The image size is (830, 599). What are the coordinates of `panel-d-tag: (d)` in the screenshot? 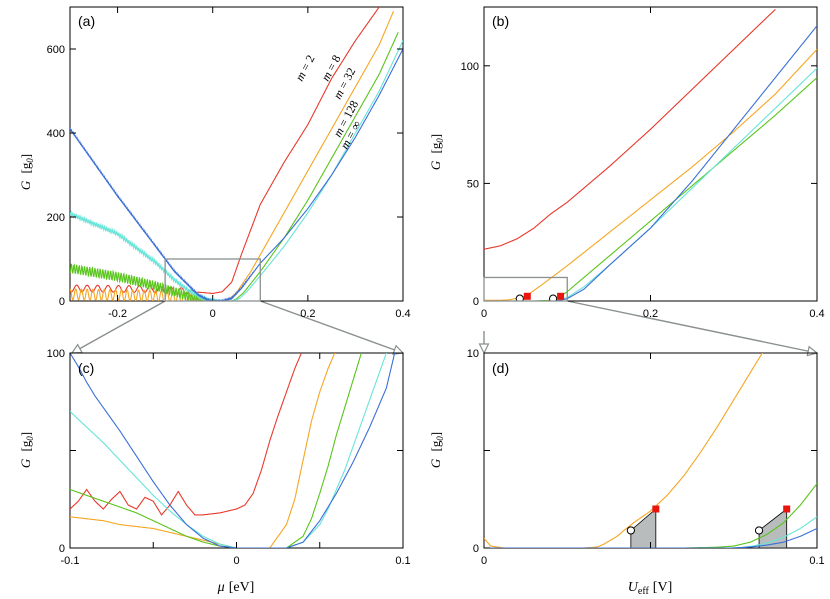 It's located at (500, 368).